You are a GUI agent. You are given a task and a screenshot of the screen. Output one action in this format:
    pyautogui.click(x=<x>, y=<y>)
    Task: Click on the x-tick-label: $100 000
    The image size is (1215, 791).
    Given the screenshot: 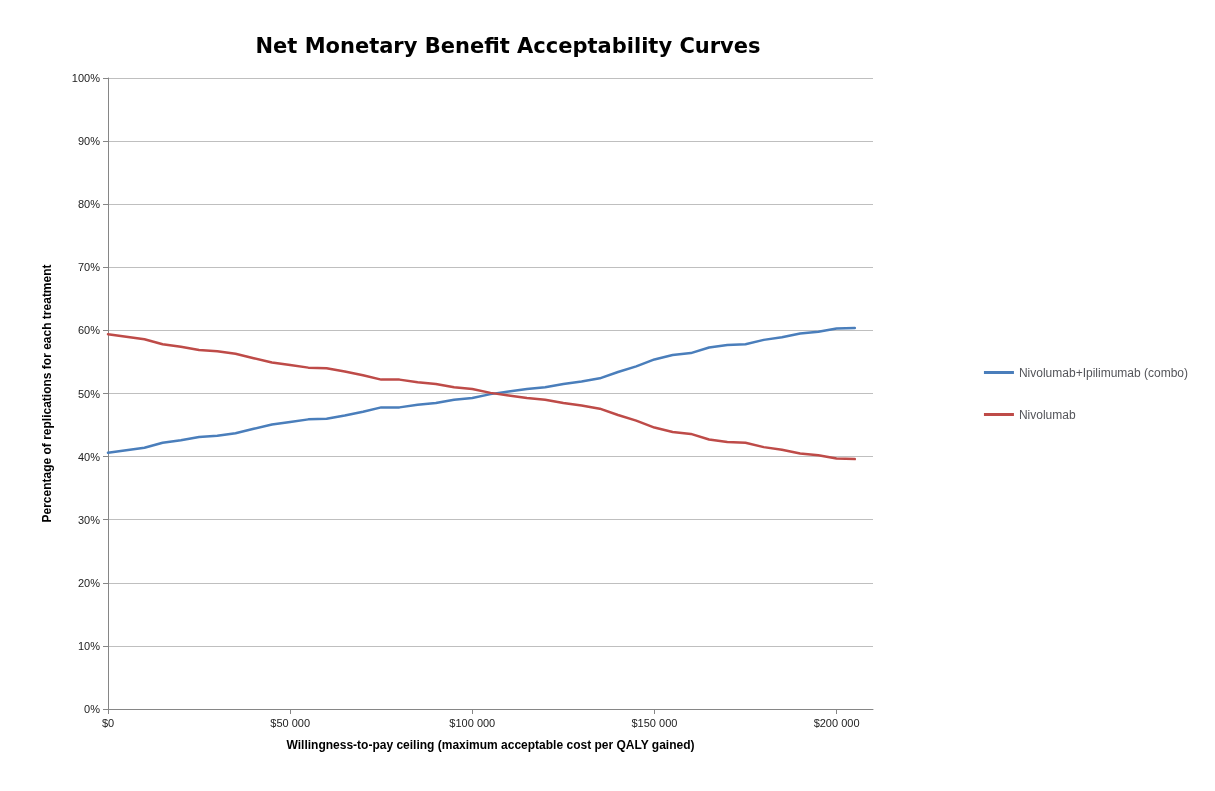 What is the action you would take?
    pyautogui.click(x=472, y=722)
    